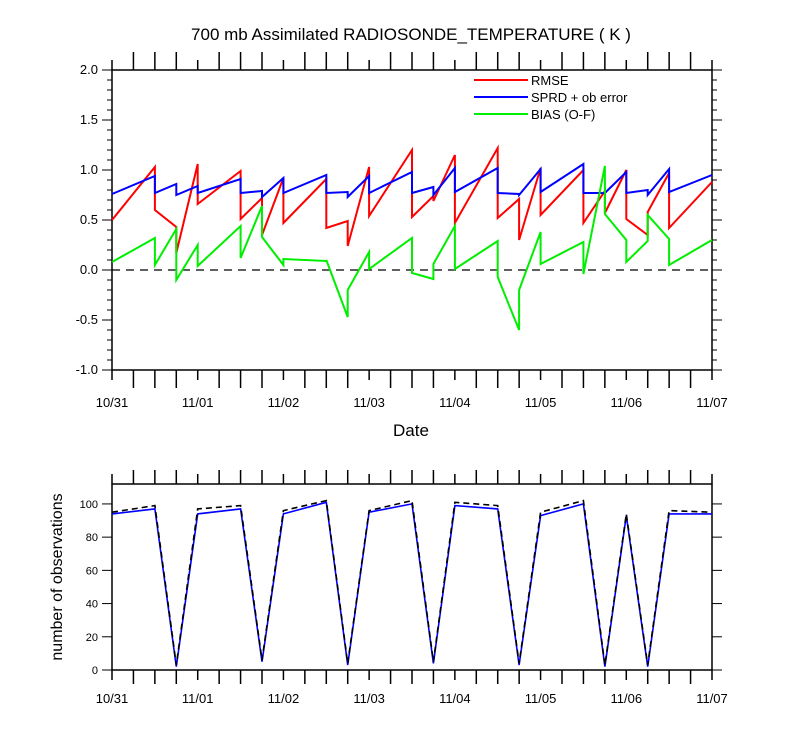 This screenshot has width=800, height=750. What do you see at coordinates (89, 169) in the screenshot?
I see `y-tick-label: 1.0` at bounding box center [89, 169].